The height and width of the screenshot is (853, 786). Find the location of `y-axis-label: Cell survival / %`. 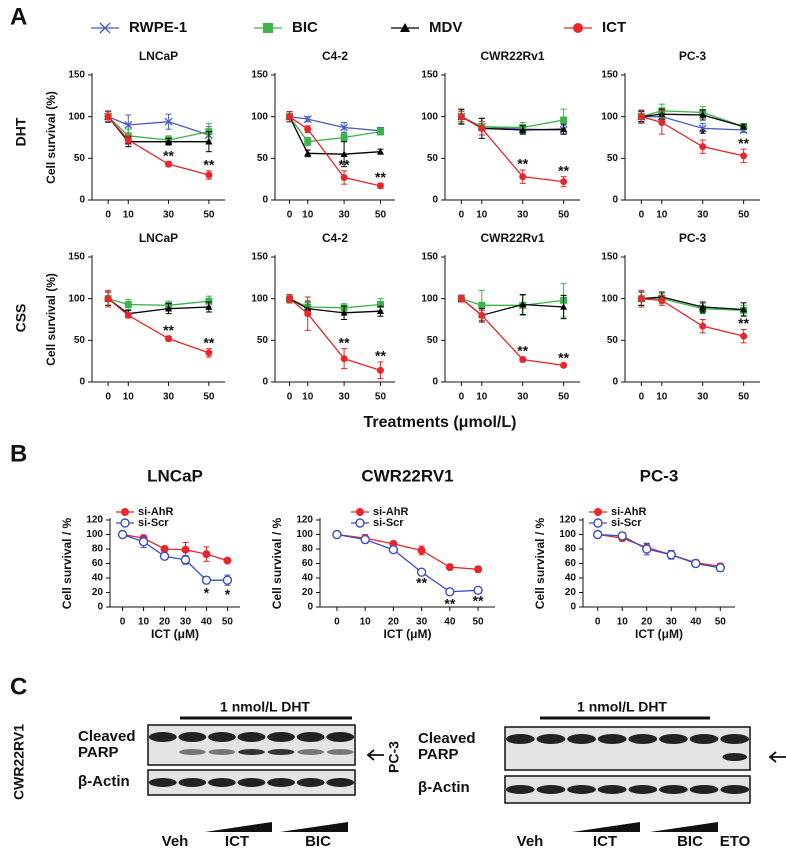

y-axis-label: Cell survival / % is located at coordinates (540, 563).